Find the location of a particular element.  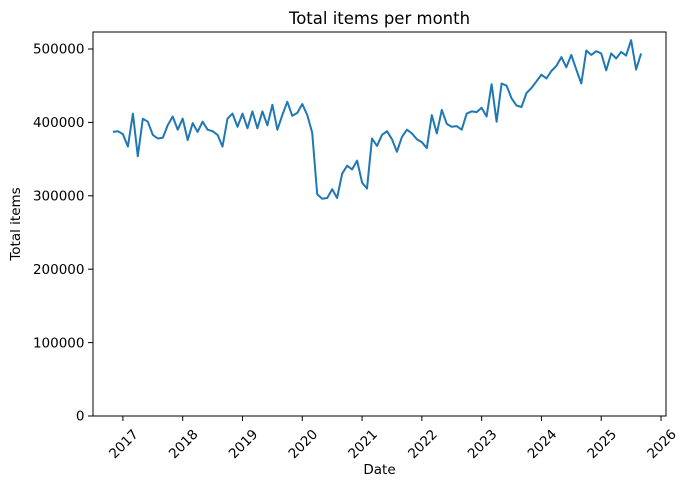

y-tick-label: 100000 is located at coordinates (59, 343).